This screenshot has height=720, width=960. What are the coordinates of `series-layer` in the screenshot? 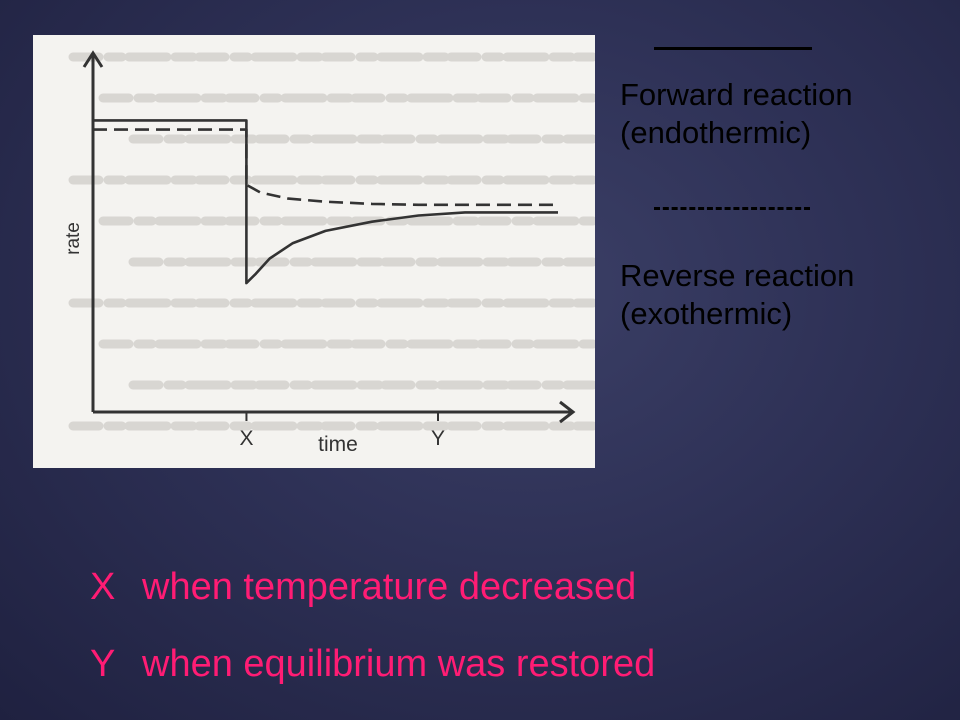 It's located at (325, 202).